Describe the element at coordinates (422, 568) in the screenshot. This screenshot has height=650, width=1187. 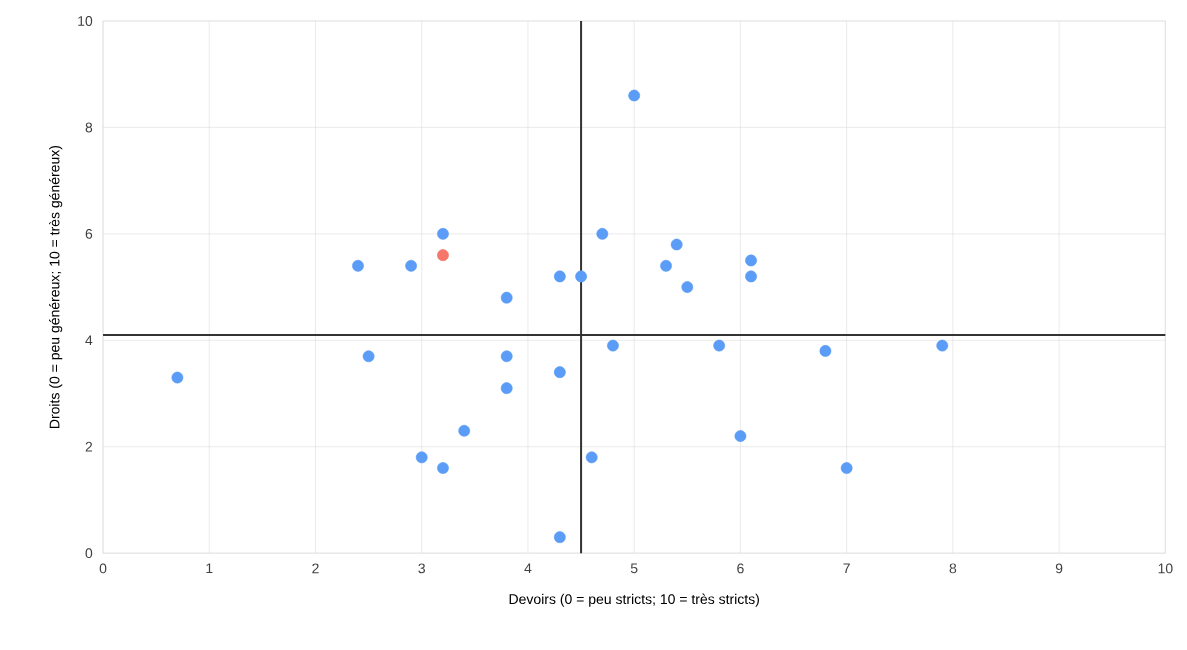
I see `x-tick-label: 3` at that location.